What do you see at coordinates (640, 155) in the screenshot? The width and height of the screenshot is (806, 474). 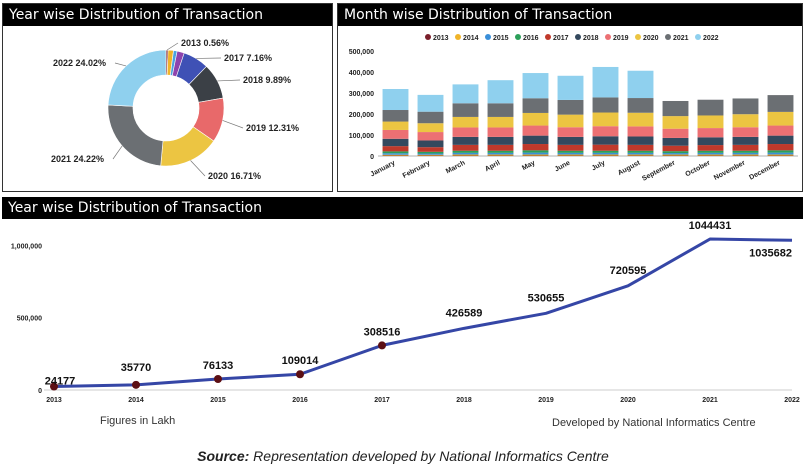 I see `bar-August-2014` at bounding box center [640, 155].